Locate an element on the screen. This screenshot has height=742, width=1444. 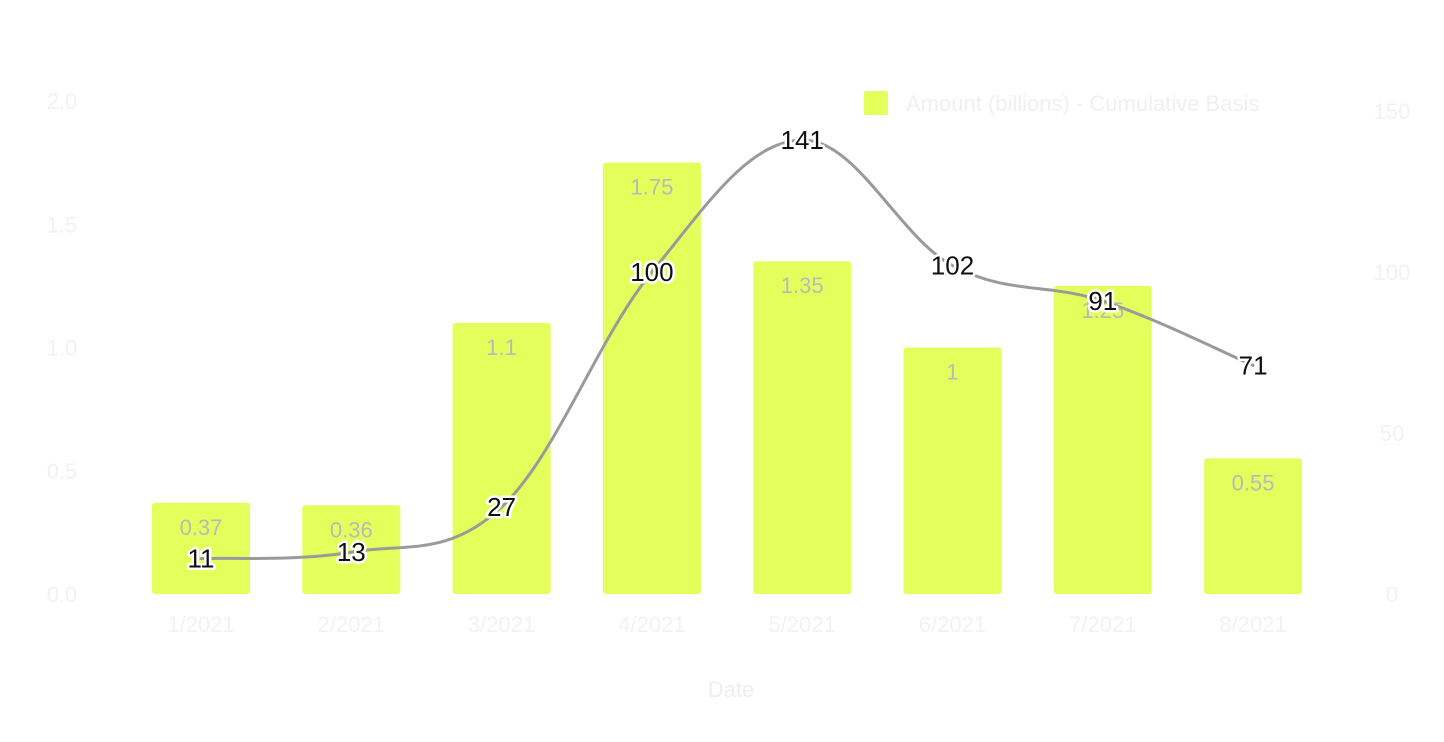
line-label-7: 71 is located at coordinates (1253, 365).